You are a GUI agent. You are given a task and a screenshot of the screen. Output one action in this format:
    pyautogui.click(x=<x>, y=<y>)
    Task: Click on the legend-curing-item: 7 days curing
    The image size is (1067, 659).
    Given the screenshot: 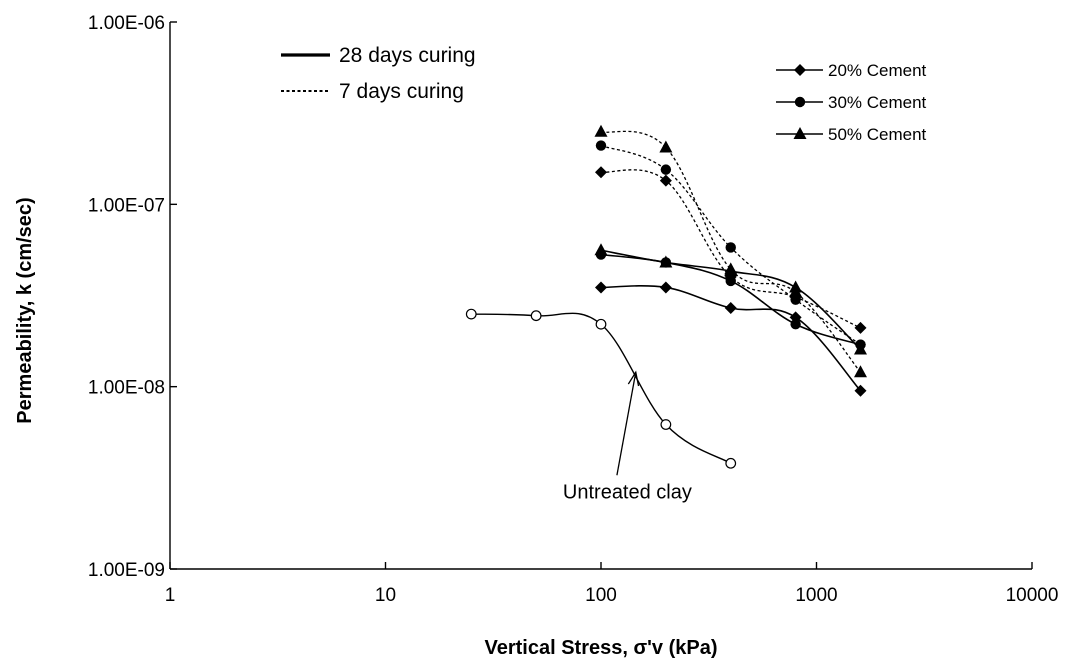 What is the action you would take?
    pyautogui.click(x=372, y=91)
    